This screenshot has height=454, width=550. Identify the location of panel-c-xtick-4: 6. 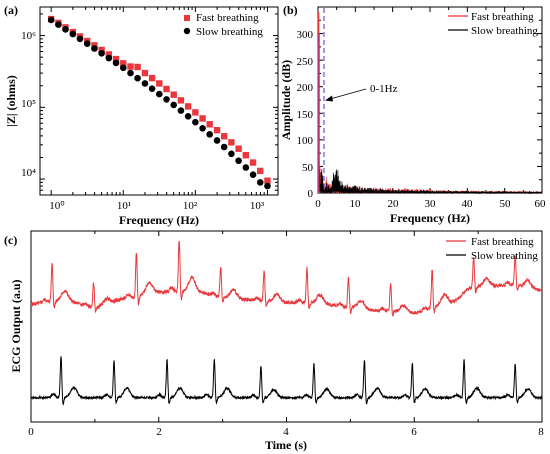
(414, 432).